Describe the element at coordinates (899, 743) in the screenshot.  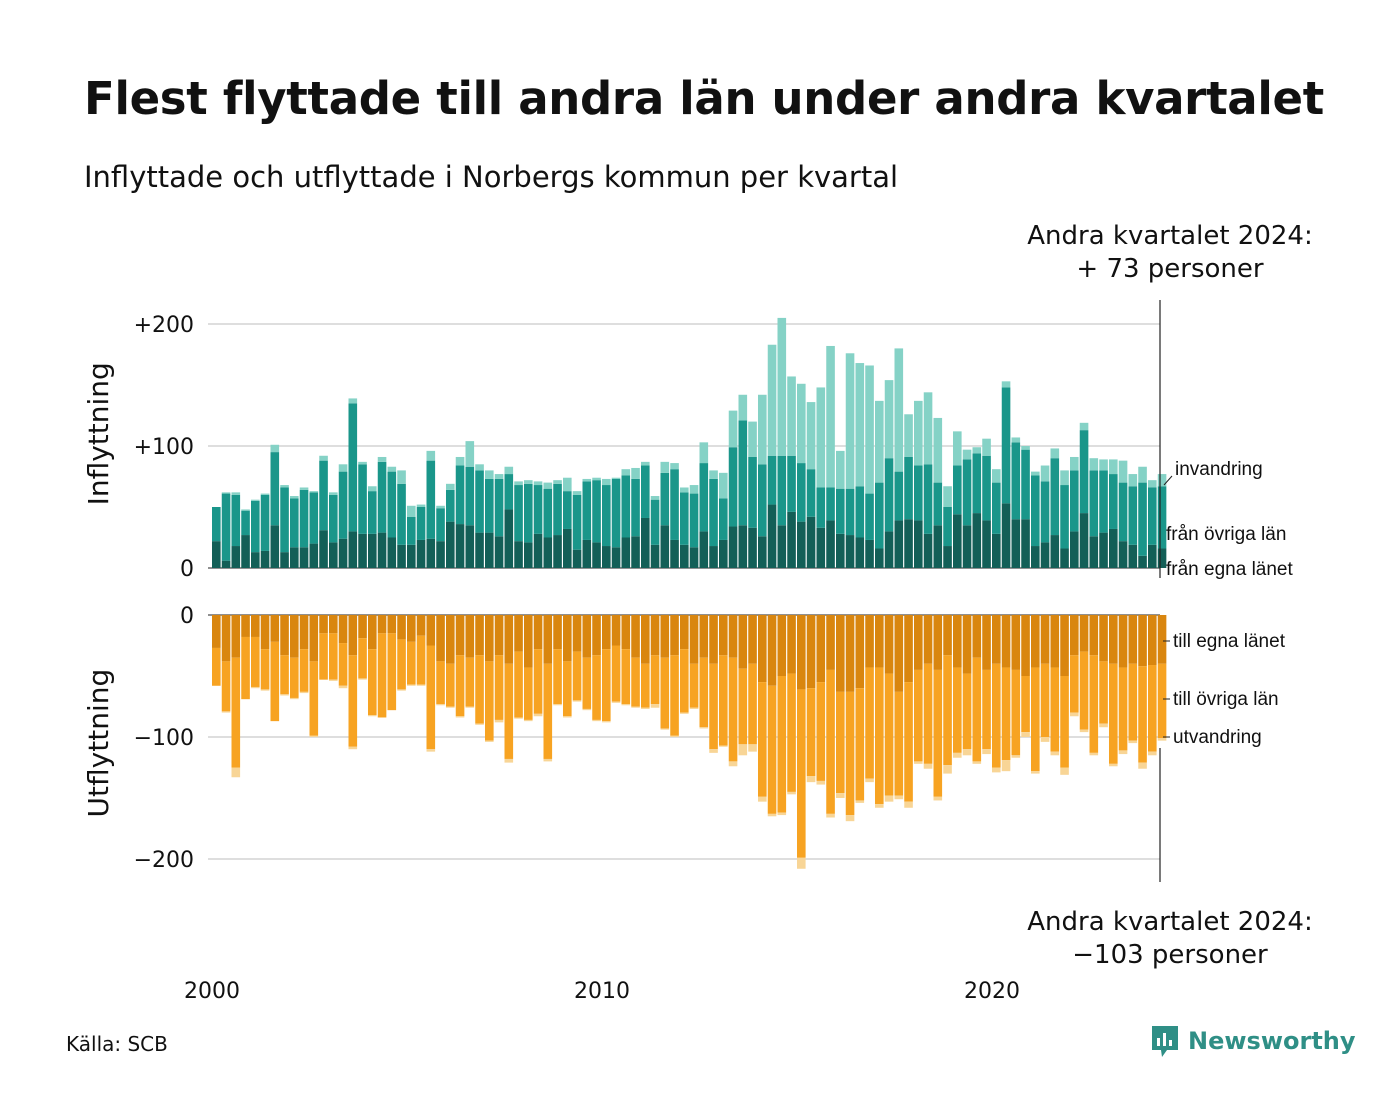
I see `out-bar-2-q71` at that location.